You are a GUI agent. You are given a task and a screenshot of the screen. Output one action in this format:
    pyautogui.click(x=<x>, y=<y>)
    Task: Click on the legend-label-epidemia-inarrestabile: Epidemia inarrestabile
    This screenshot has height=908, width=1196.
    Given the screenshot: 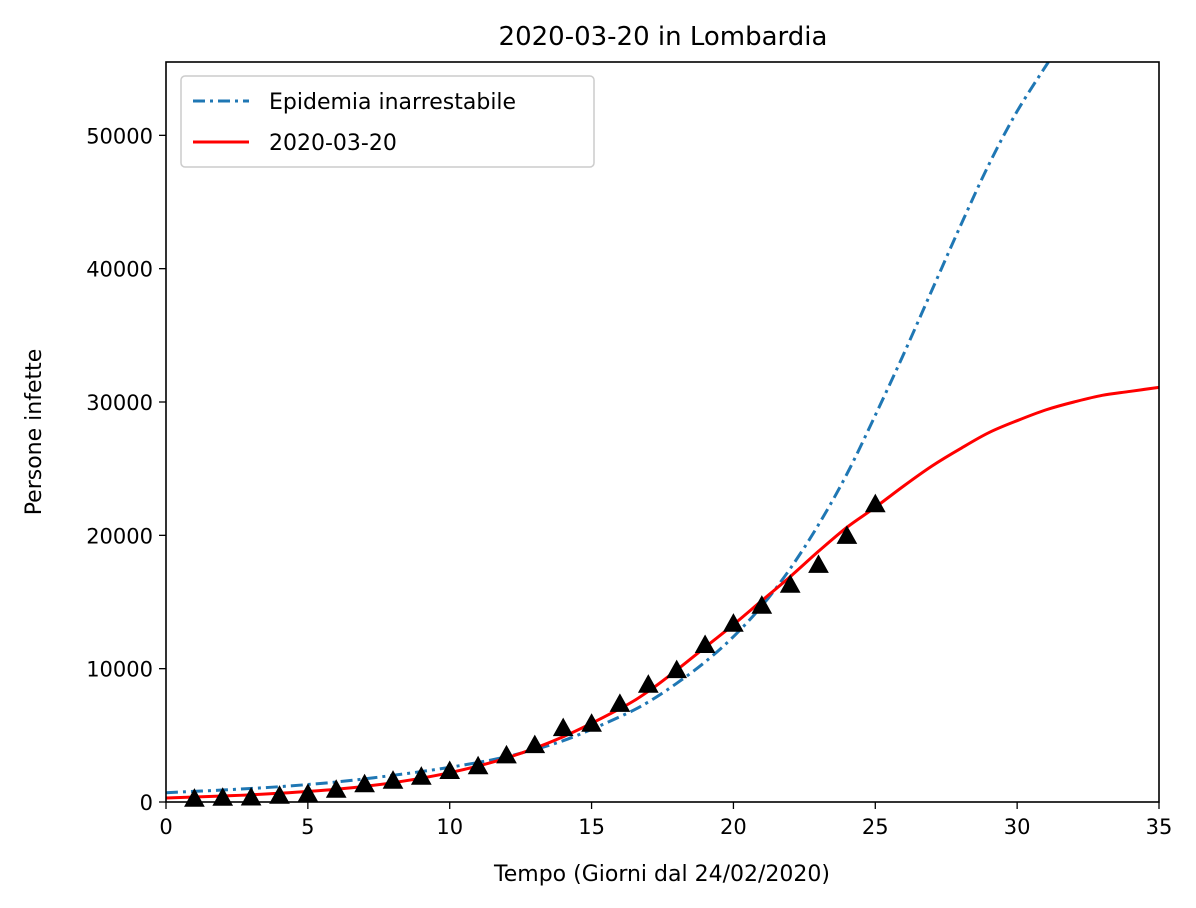 What is the action you would take?
    pyautogui.click(x=392, y=102)
    